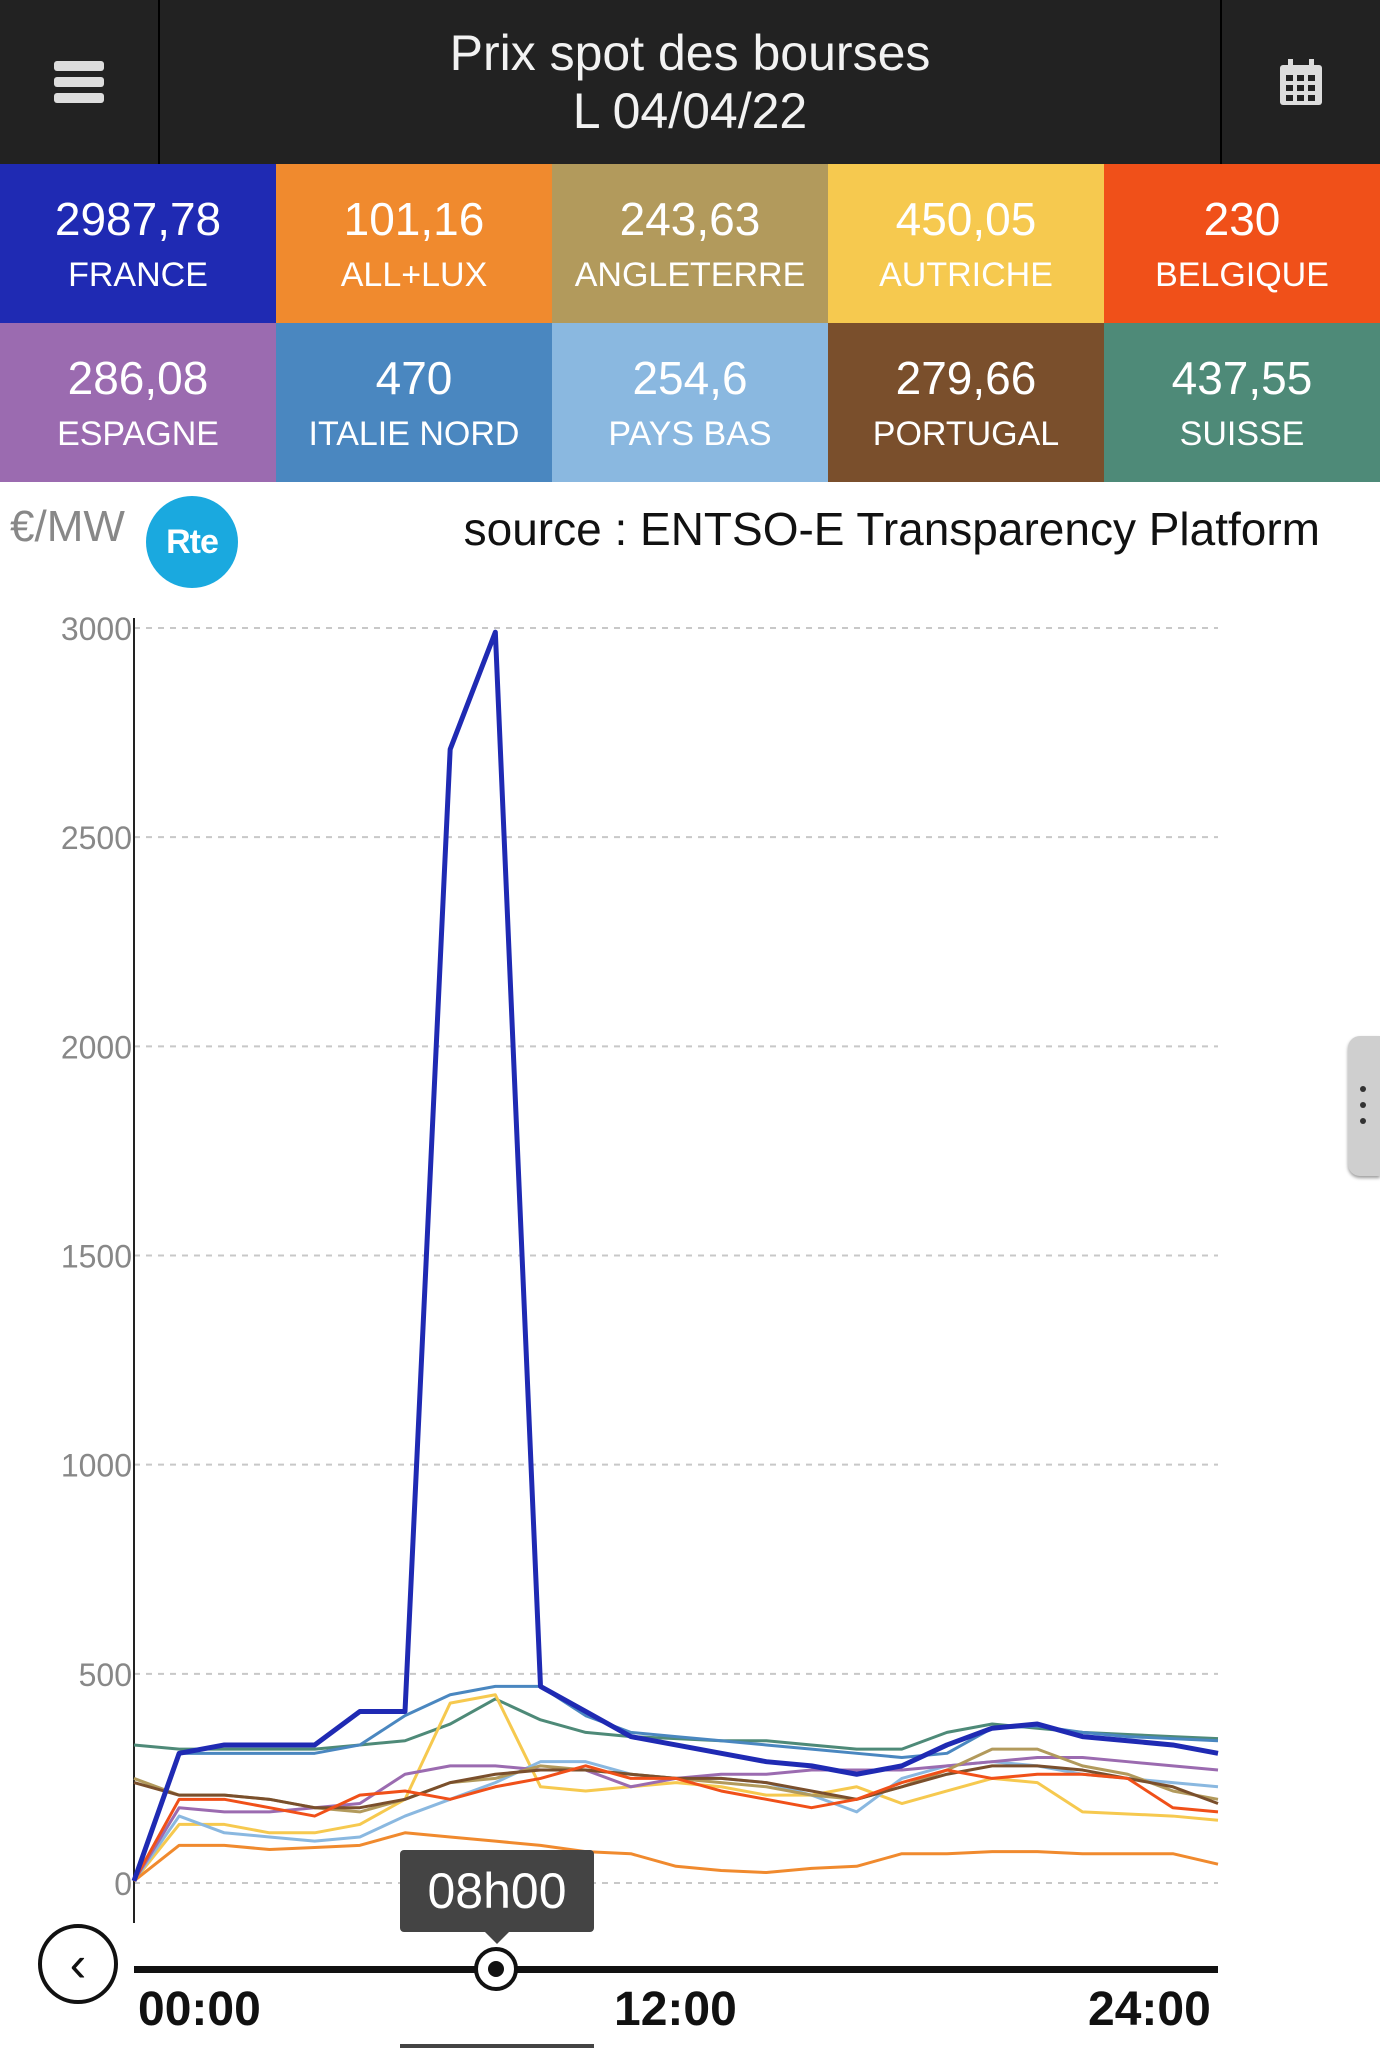 The height and width of the screenshot is (2048, 1380). I want to click on price-tile: 101,16 ALL+LUX, so click(414, 243).